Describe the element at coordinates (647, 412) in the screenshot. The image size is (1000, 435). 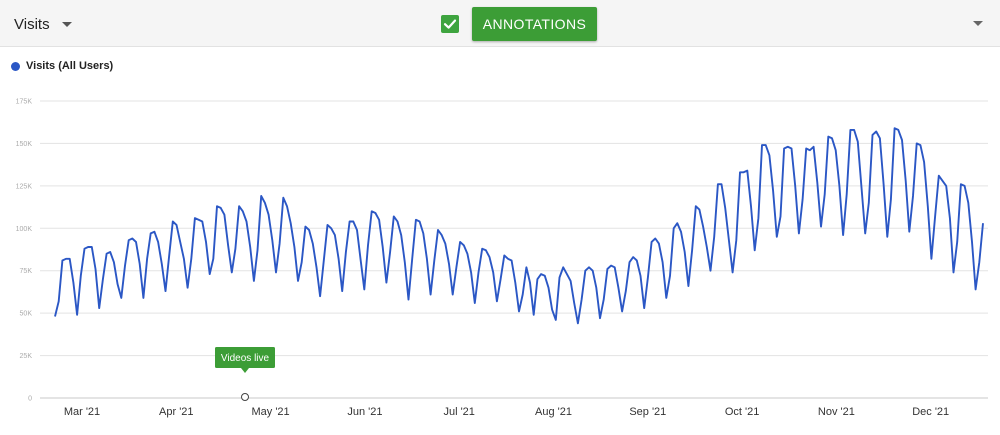
I see `x-tick-label: Sep '21` at that location.